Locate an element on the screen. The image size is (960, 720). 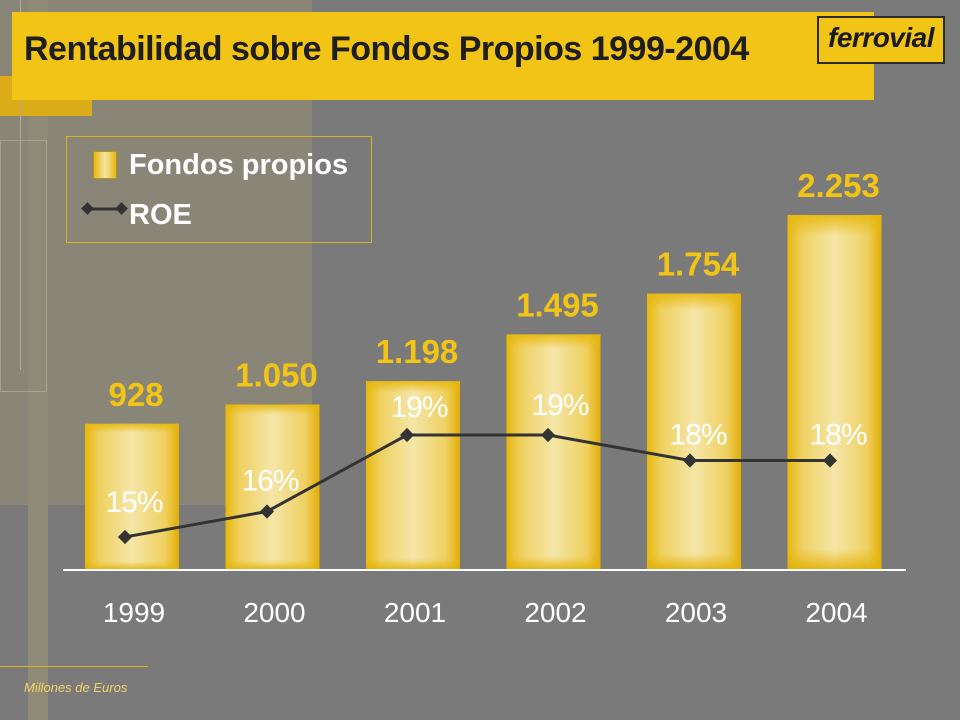
roe-value-label-2002: 19% is located at coordinates (559, 405).